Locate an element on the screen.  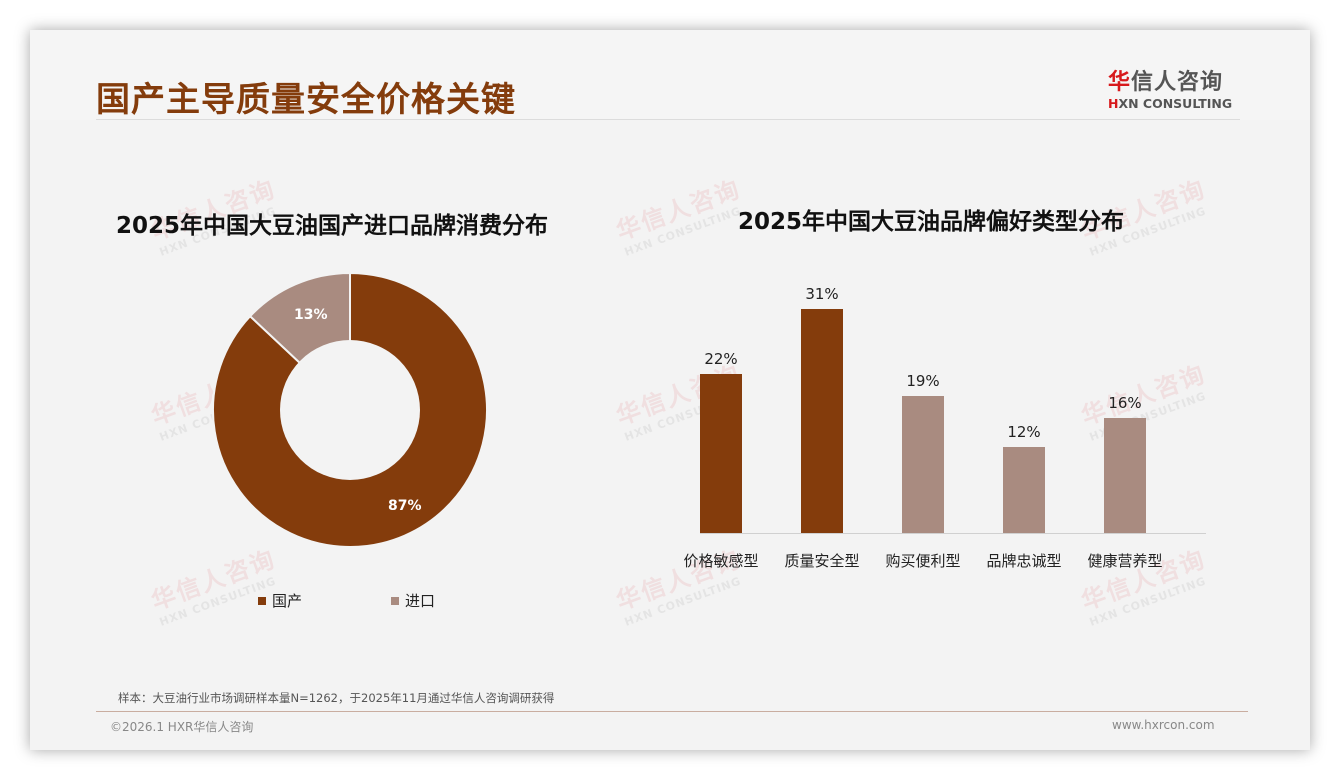
title-divider is located at coordinates (668, 119).